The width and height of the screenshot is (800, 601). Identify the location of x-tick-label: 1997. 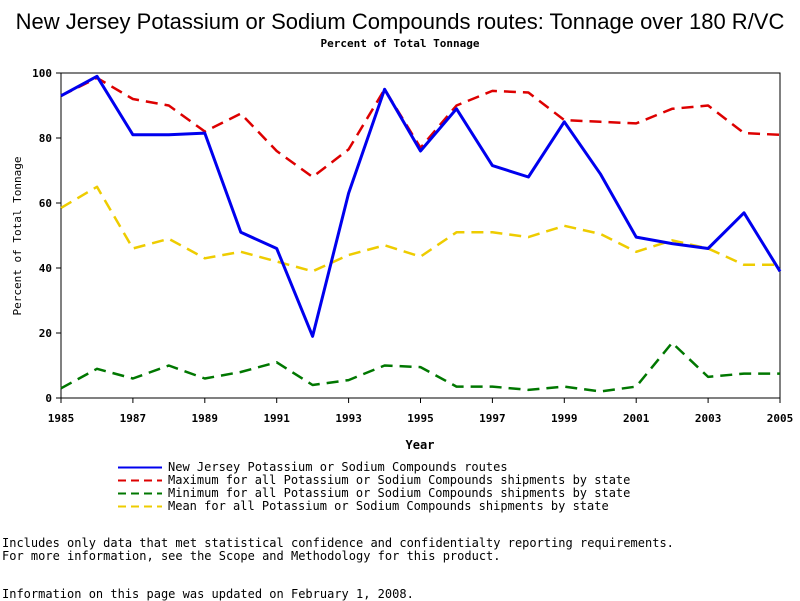
(492, 418).